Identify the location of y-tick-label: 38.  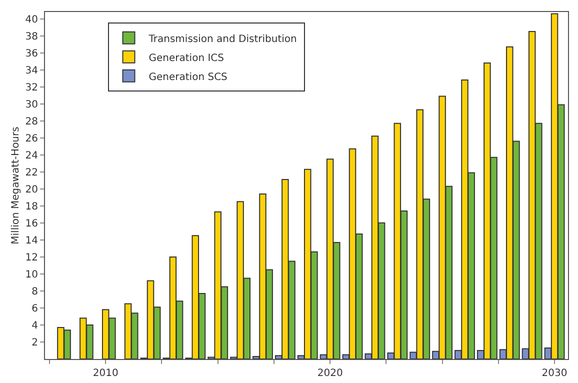
(31, 36).